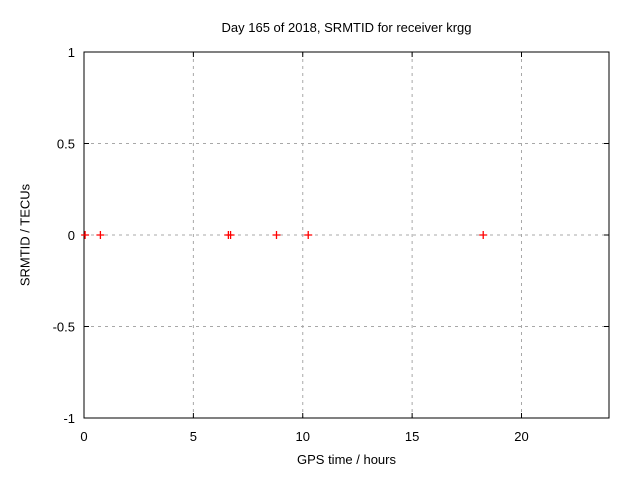  Describe the element at coordinates (25, 235) in the screenshot. I see `y-axis-label: SRMTID / TECUs` at that location.